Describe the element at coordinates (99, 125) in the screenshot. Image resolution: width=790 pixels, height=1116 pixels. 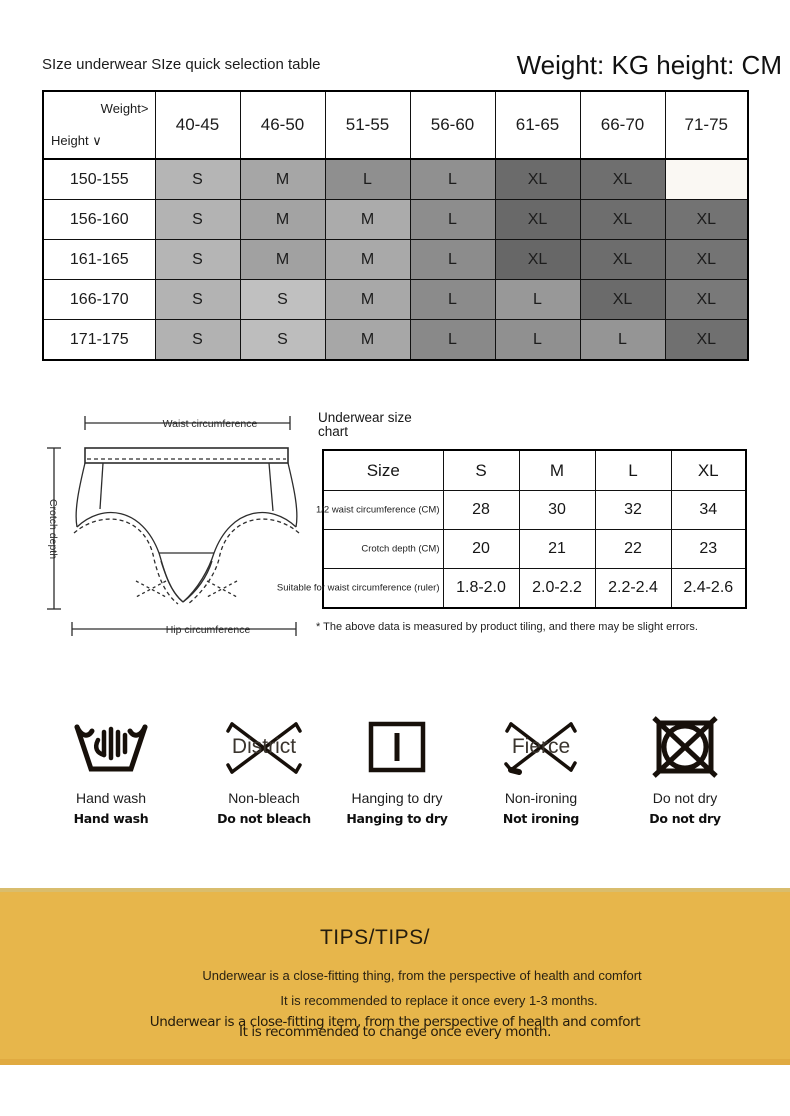
I see `diagonal-corner-cell: Weight> Height ∨` at that location.